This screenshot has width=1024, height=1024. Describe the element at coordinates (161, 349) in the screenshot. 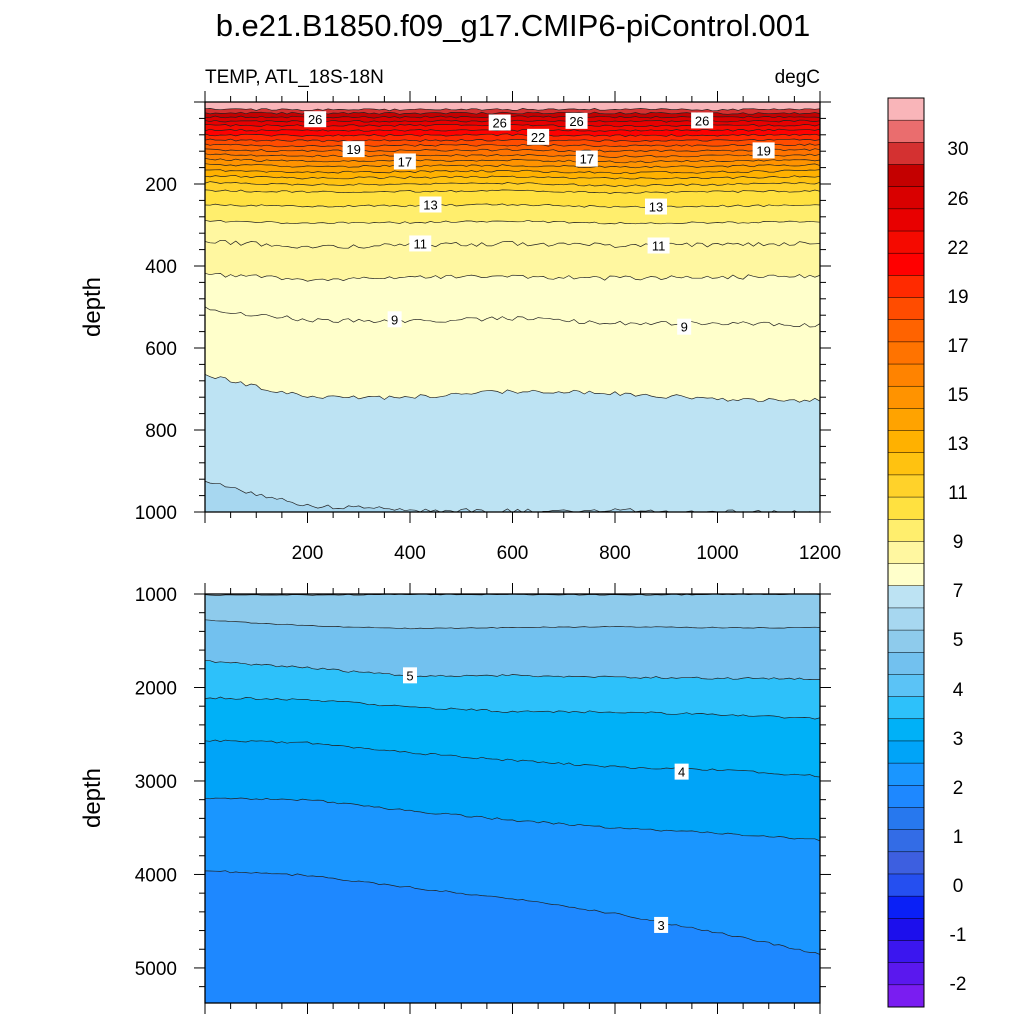

I see `y-tick-label: 600` at that location.